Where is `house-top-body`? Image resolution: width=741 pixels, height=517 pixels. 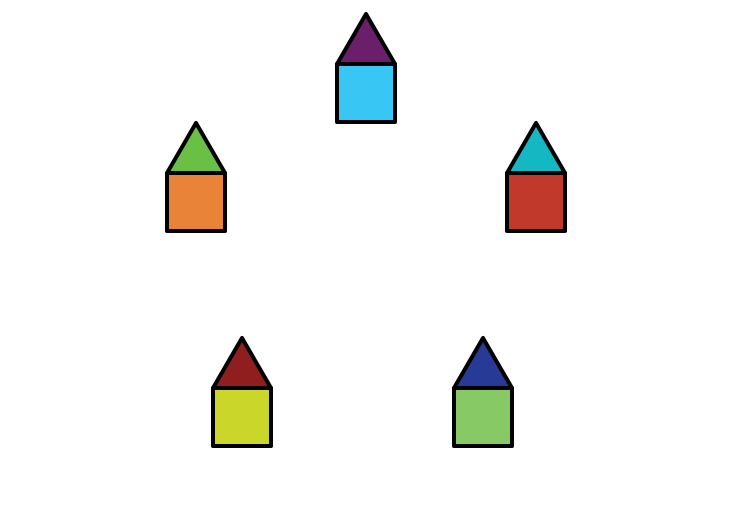
house-top-body is located at coordinates (366, 93).